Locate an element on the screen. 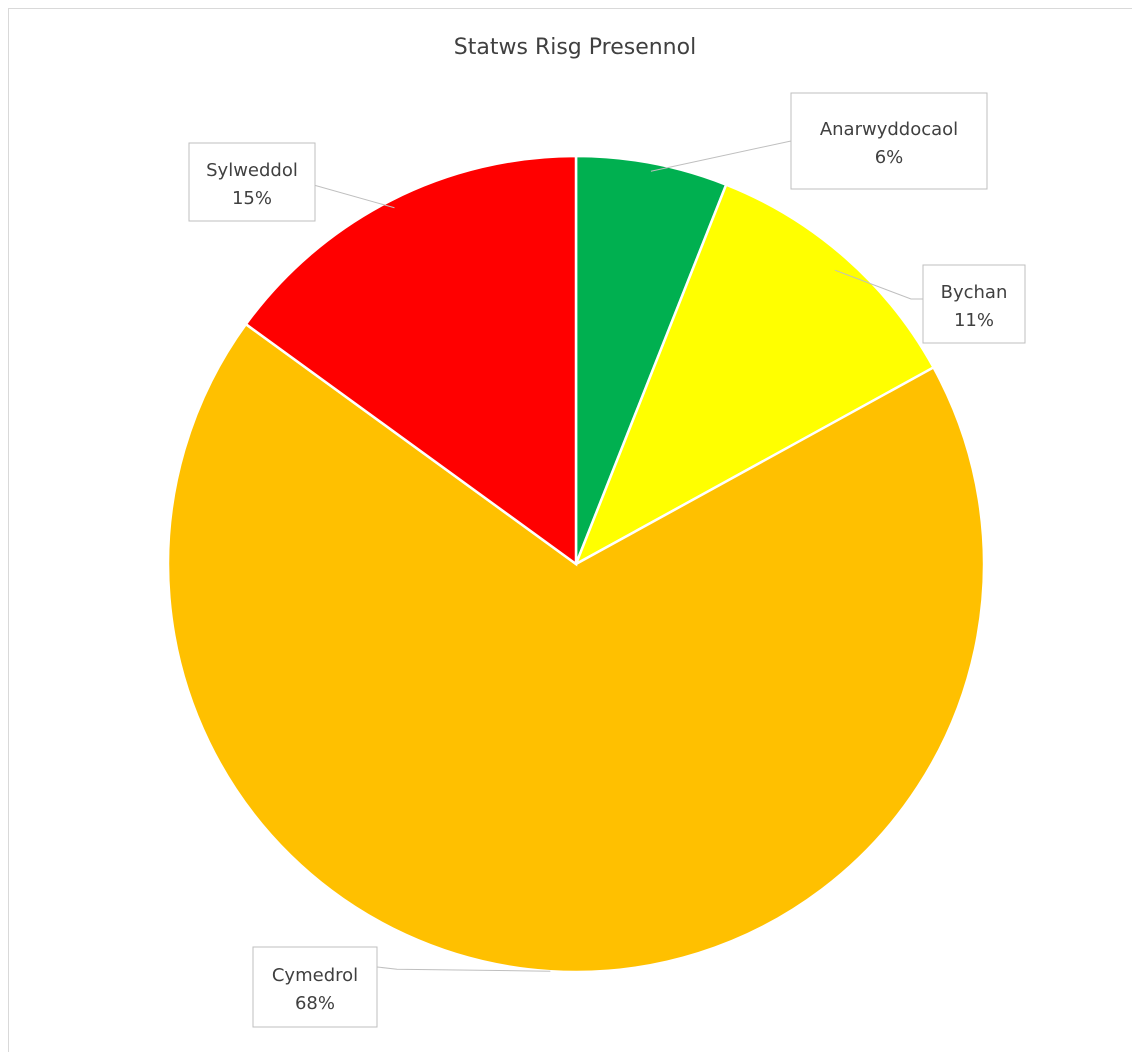  data-label-bychan: Bychan 11% is located at coordinates (974, 304).